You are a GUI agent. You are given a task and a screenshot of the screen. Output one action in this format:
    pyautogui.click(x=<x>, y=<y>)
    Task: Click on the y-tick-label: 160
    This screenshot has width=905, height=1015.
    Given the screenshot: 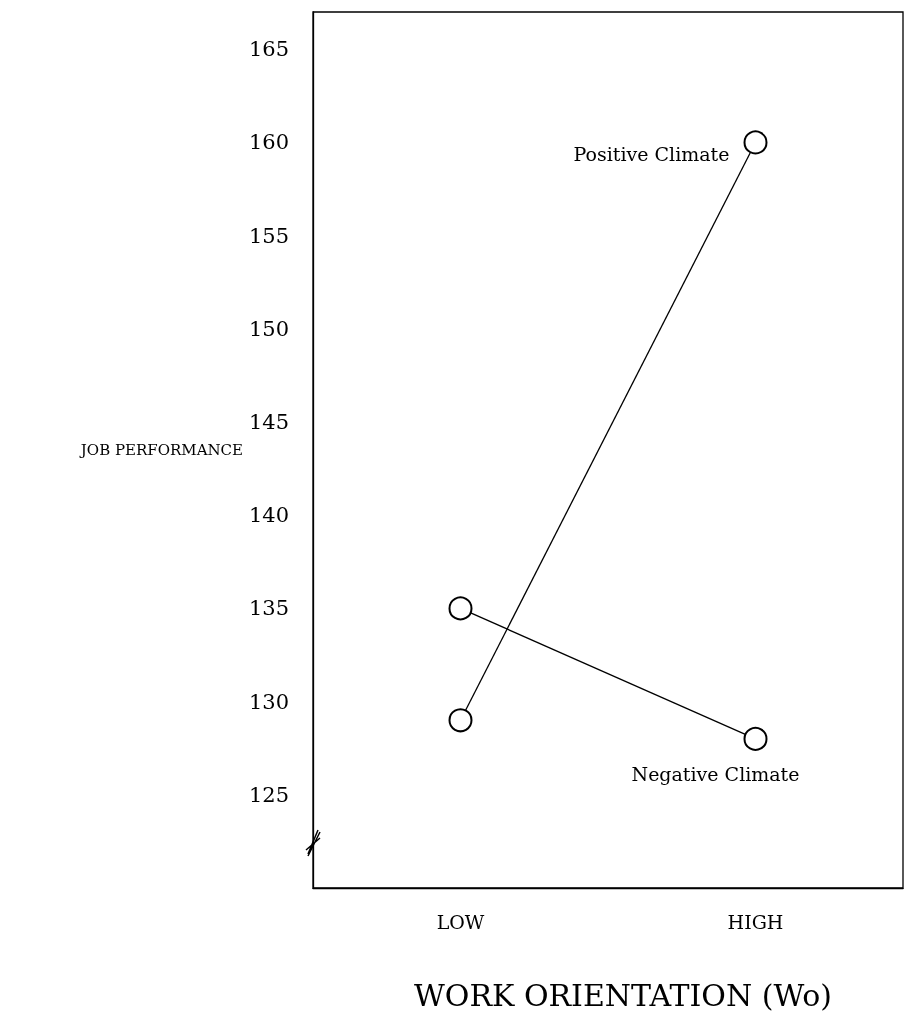 What is the action you would take?
    pyautogui.click(x=268, y=142)
    